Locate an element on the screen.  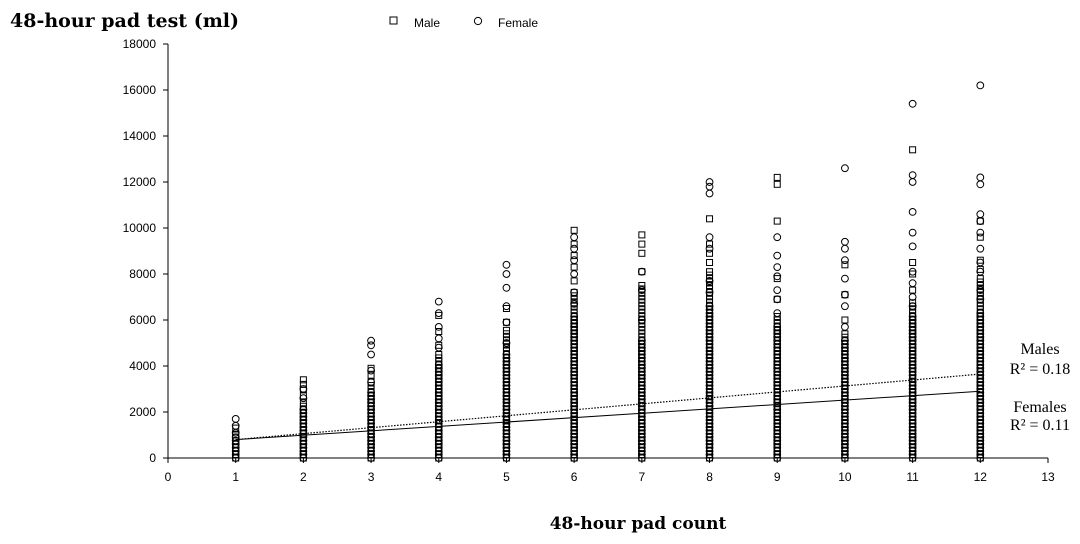
males-r2-label: R² = 0.18 is located at coordinates (1040, 369).